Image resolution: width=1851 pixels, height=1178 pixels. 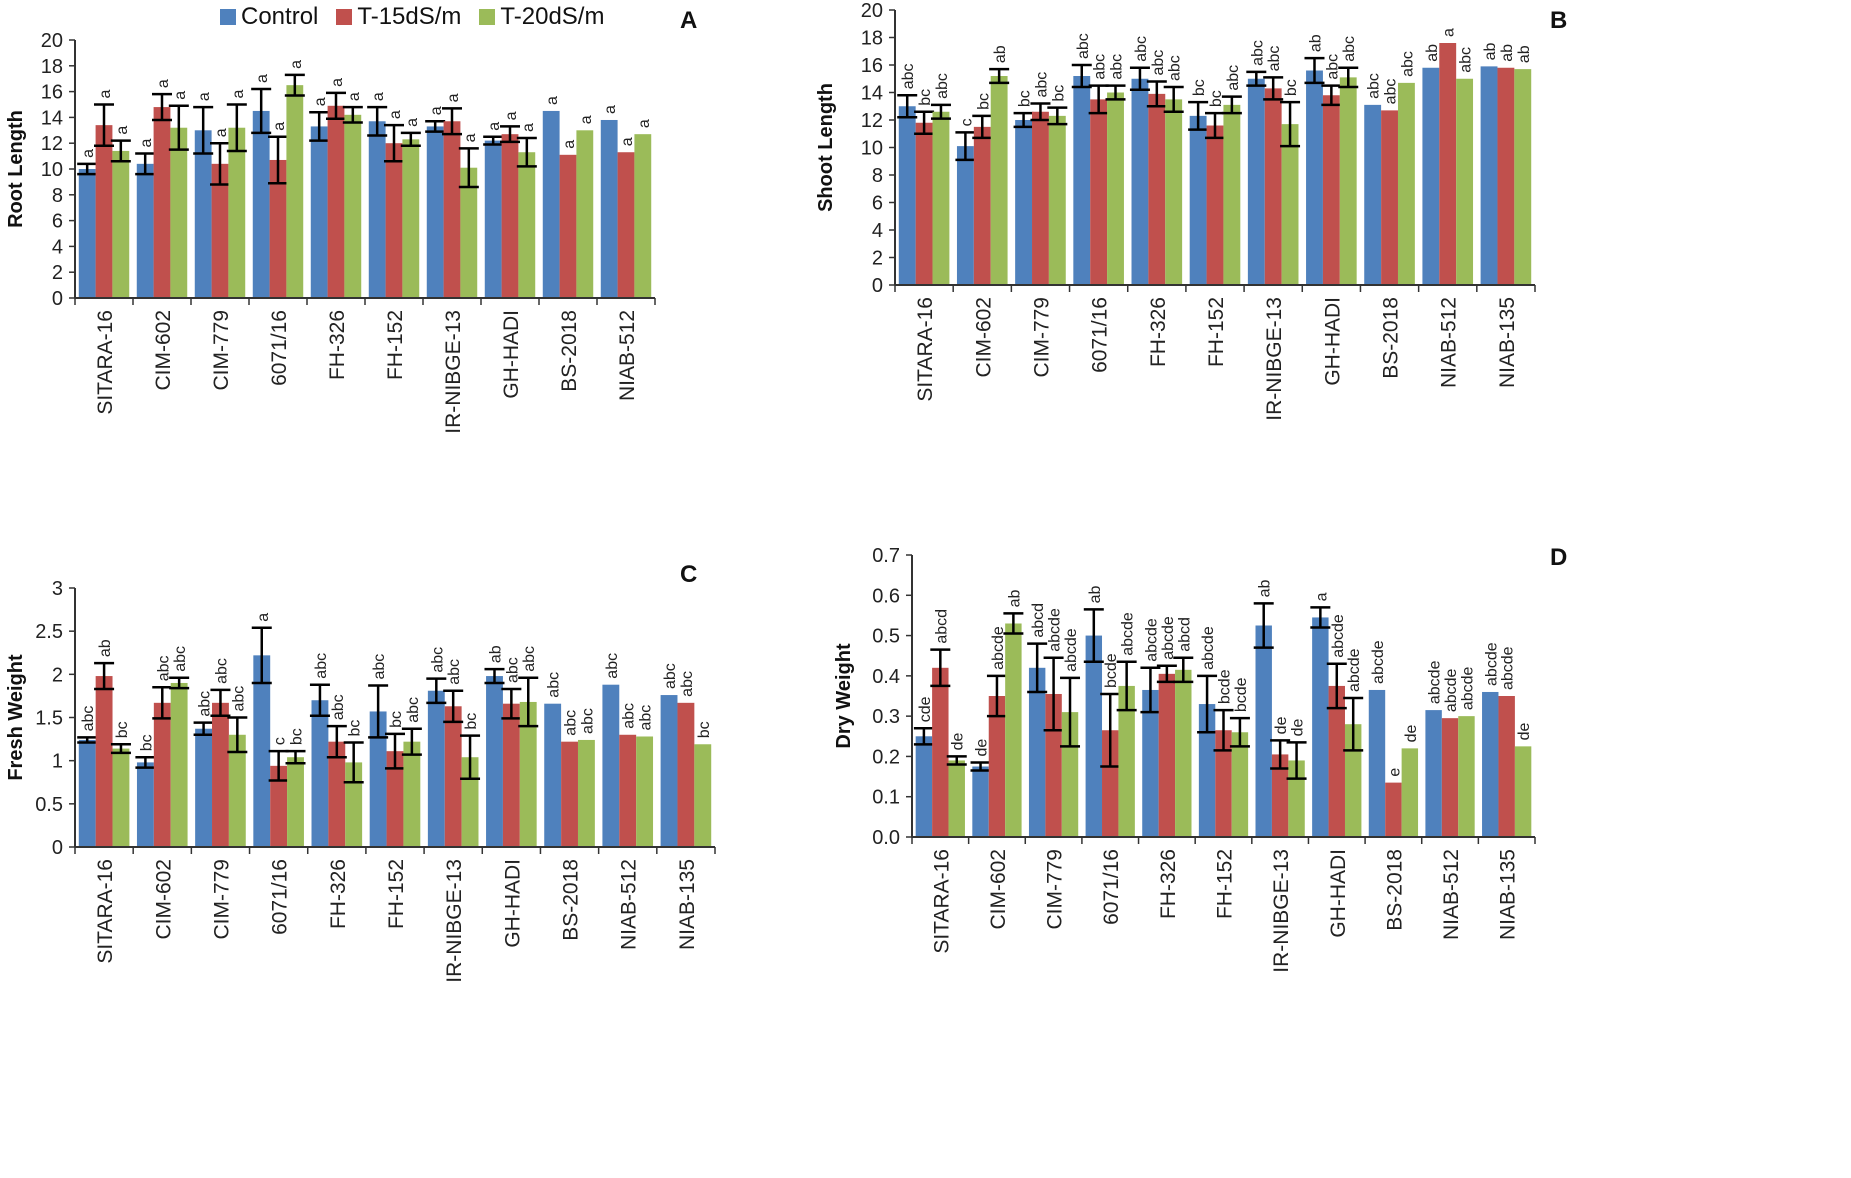 What do you see at coordinates (1100, 335) in the screenshot?
I see `x-tick-label: 6071/16` at bounding box center [1100, 335].